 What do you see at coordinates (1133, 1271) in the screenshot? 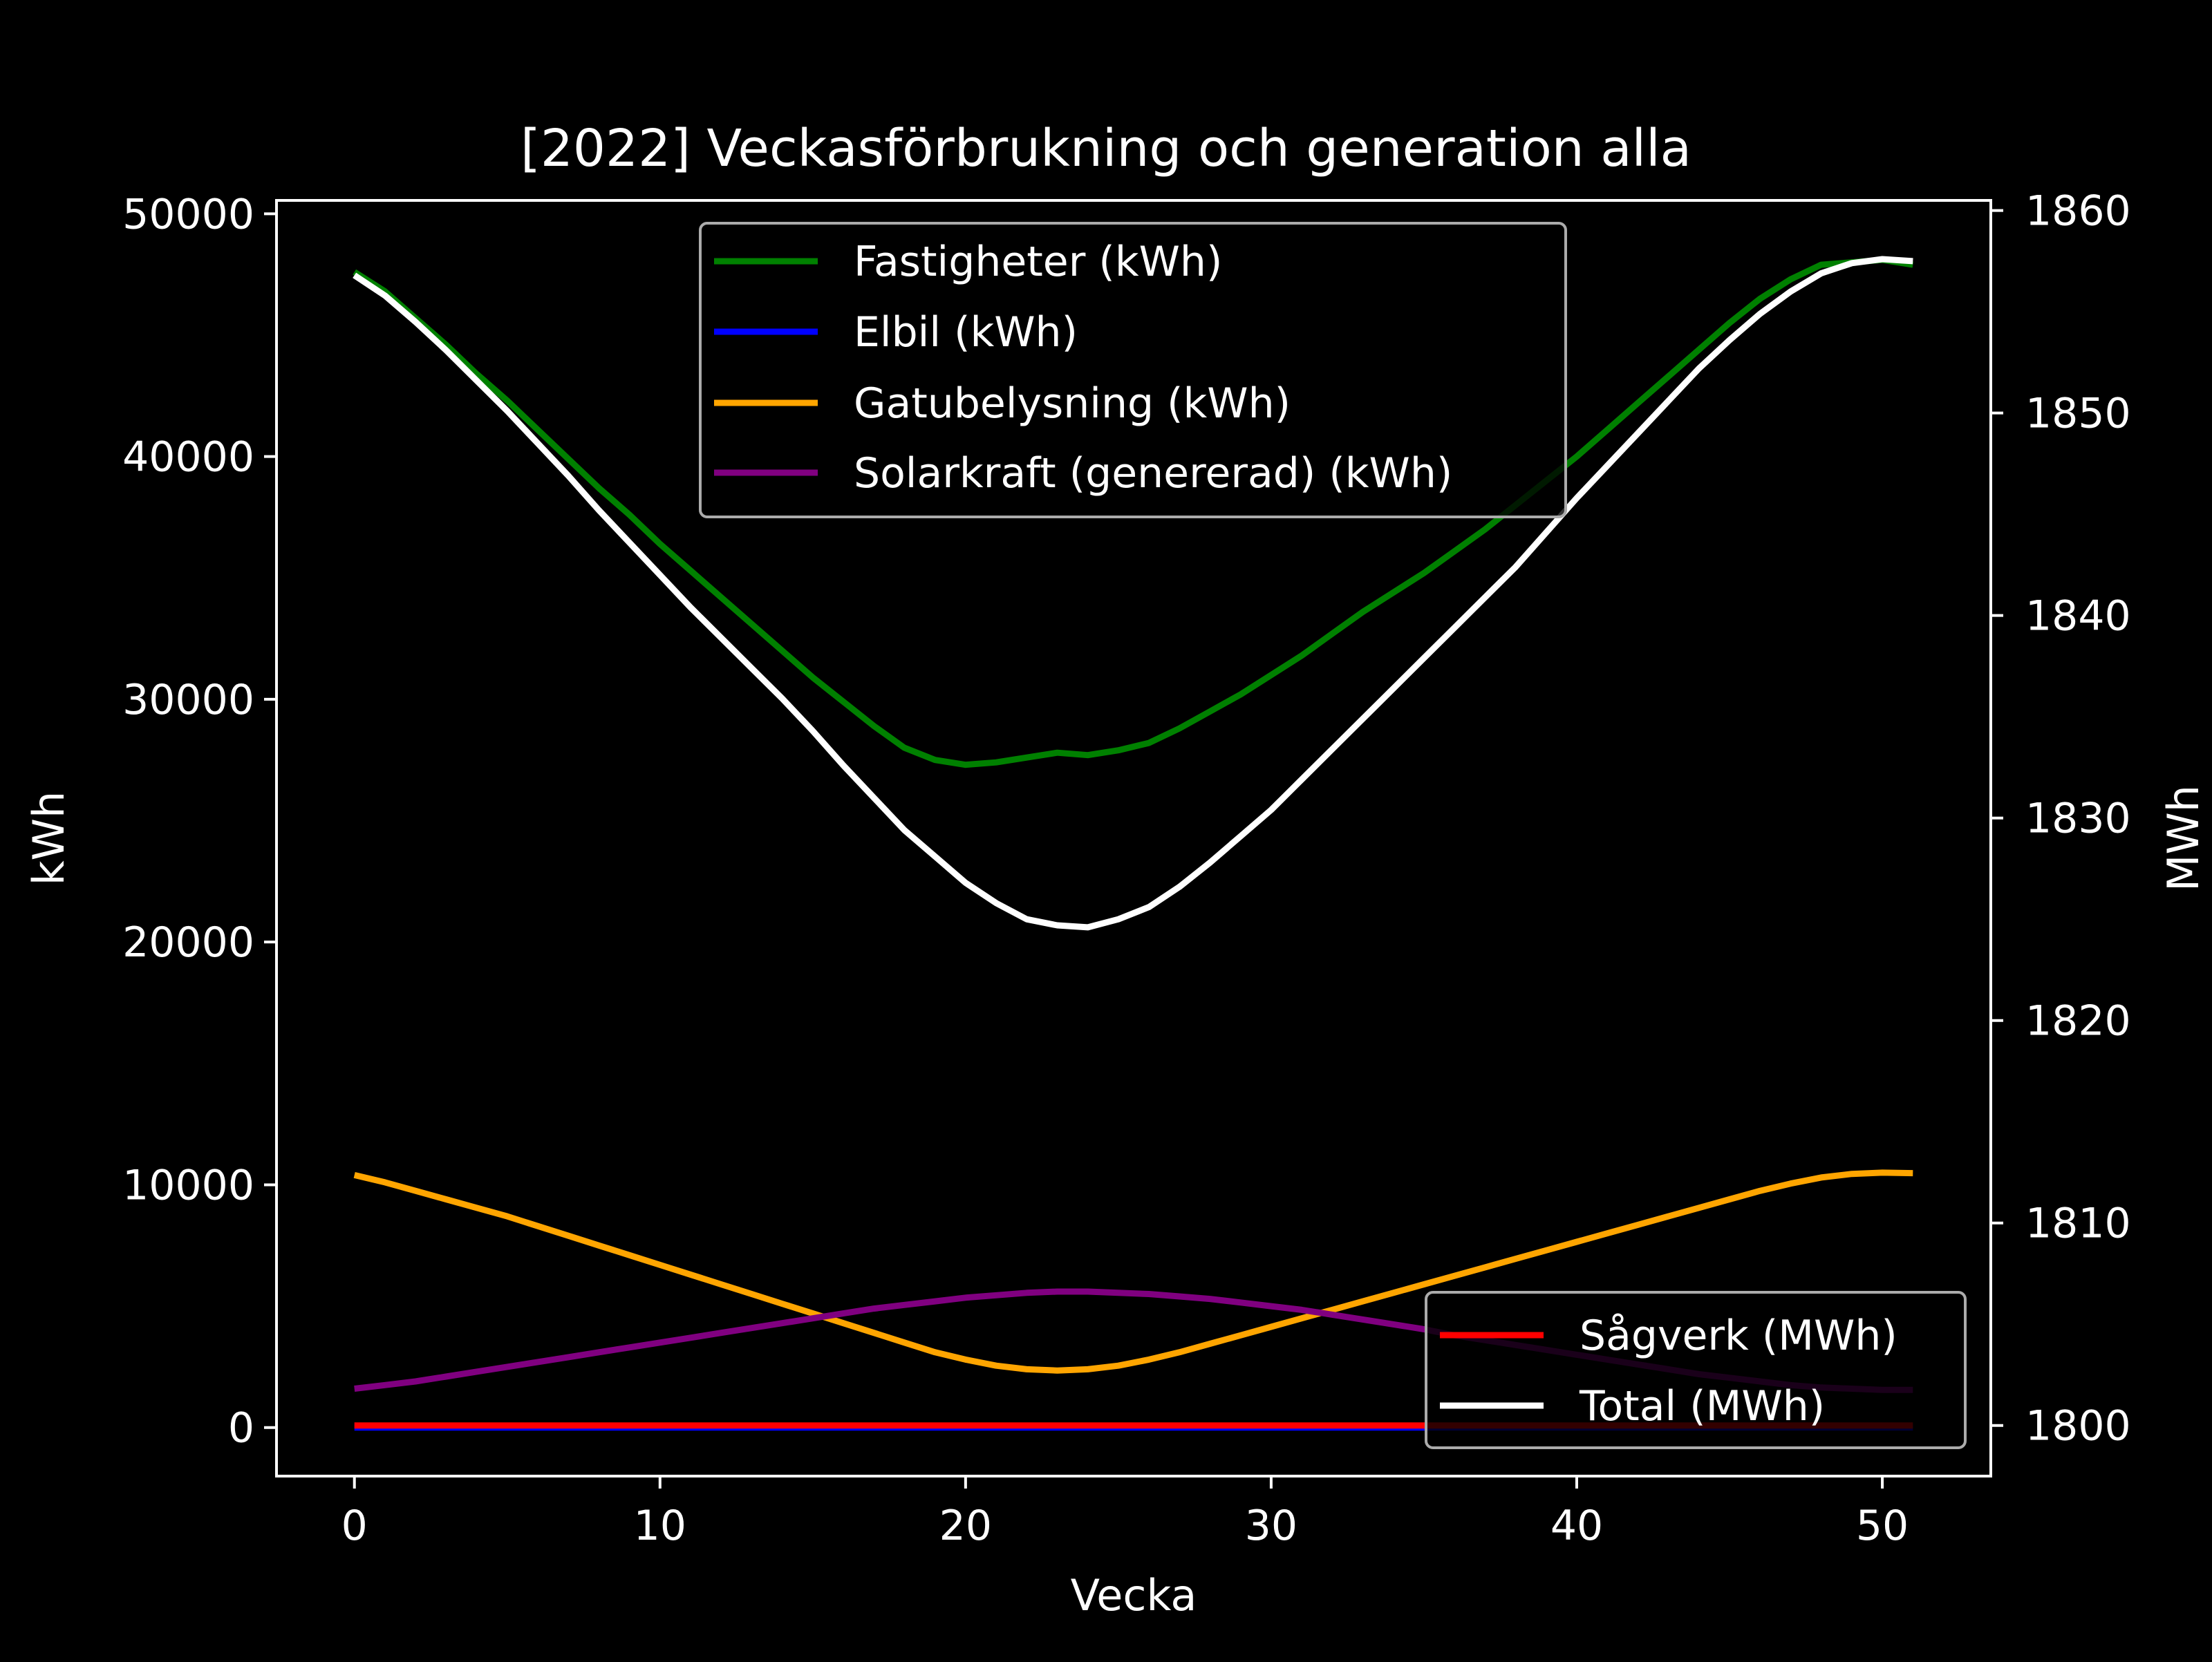
I see `series-line-gatubelysning` at bounding box center [1133, 1271].